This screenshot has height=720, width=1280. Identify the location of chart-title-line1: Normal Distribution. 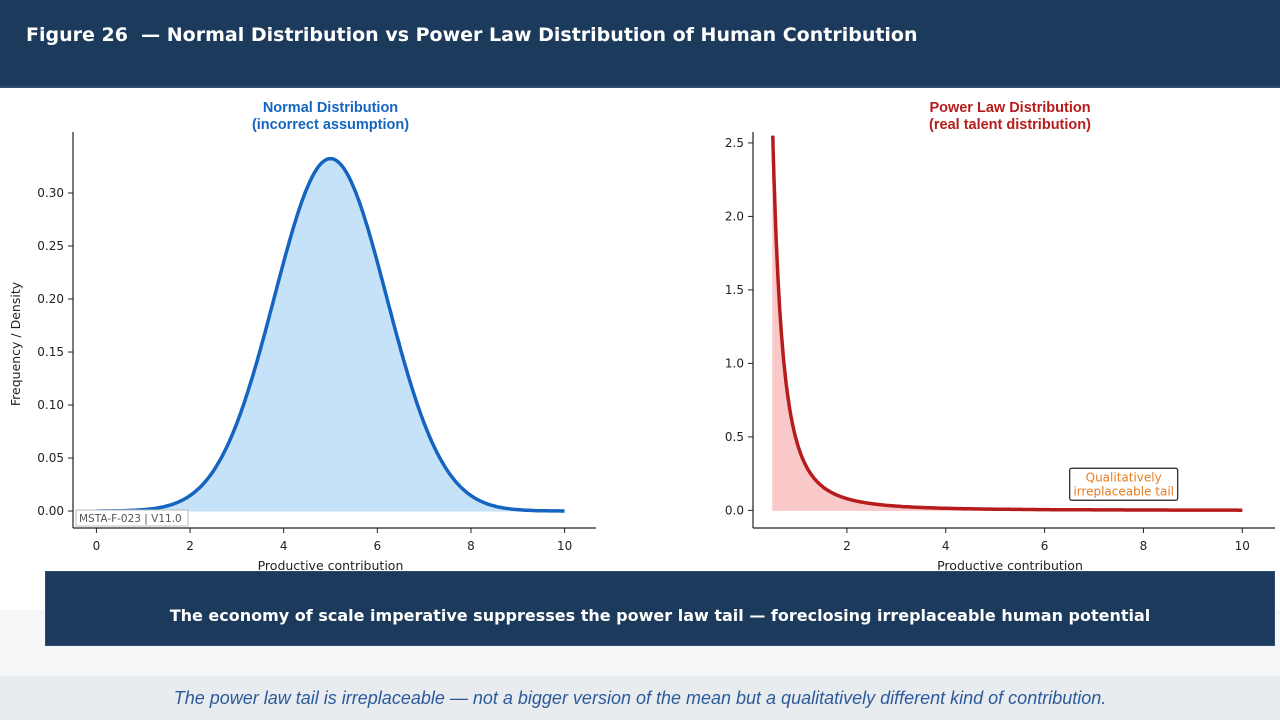
(330, 108).